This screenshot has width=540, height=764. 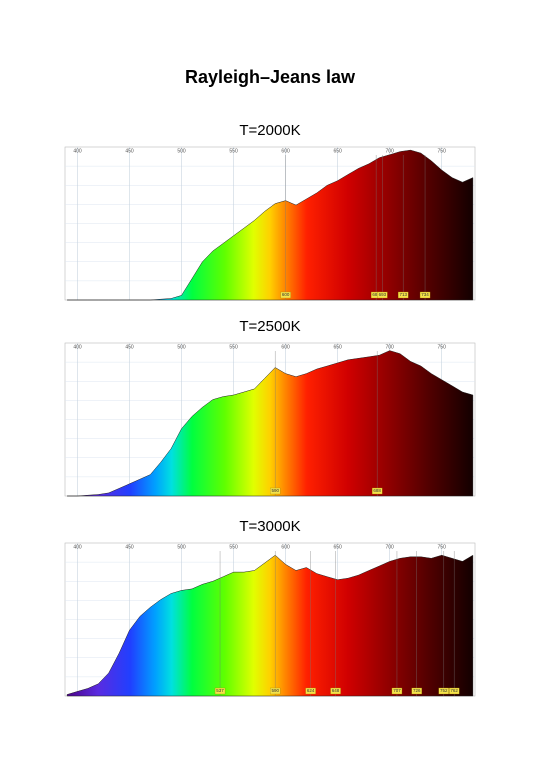 I want to click on marker-label: 693, so click(x=383, y=294).